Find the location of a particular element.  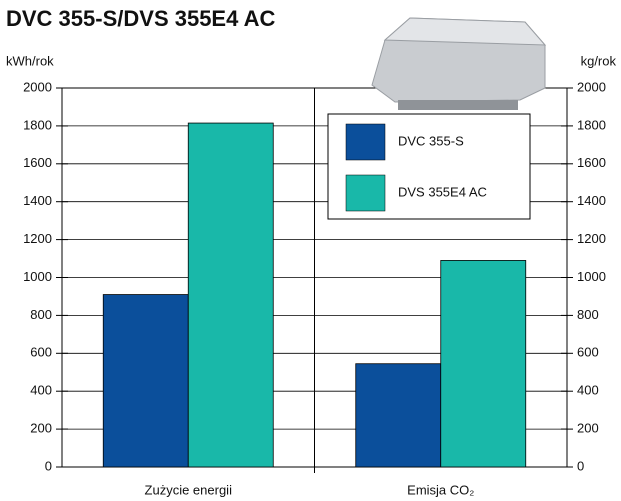

y-tick-label: 600 is located at coordinates (41, 352).